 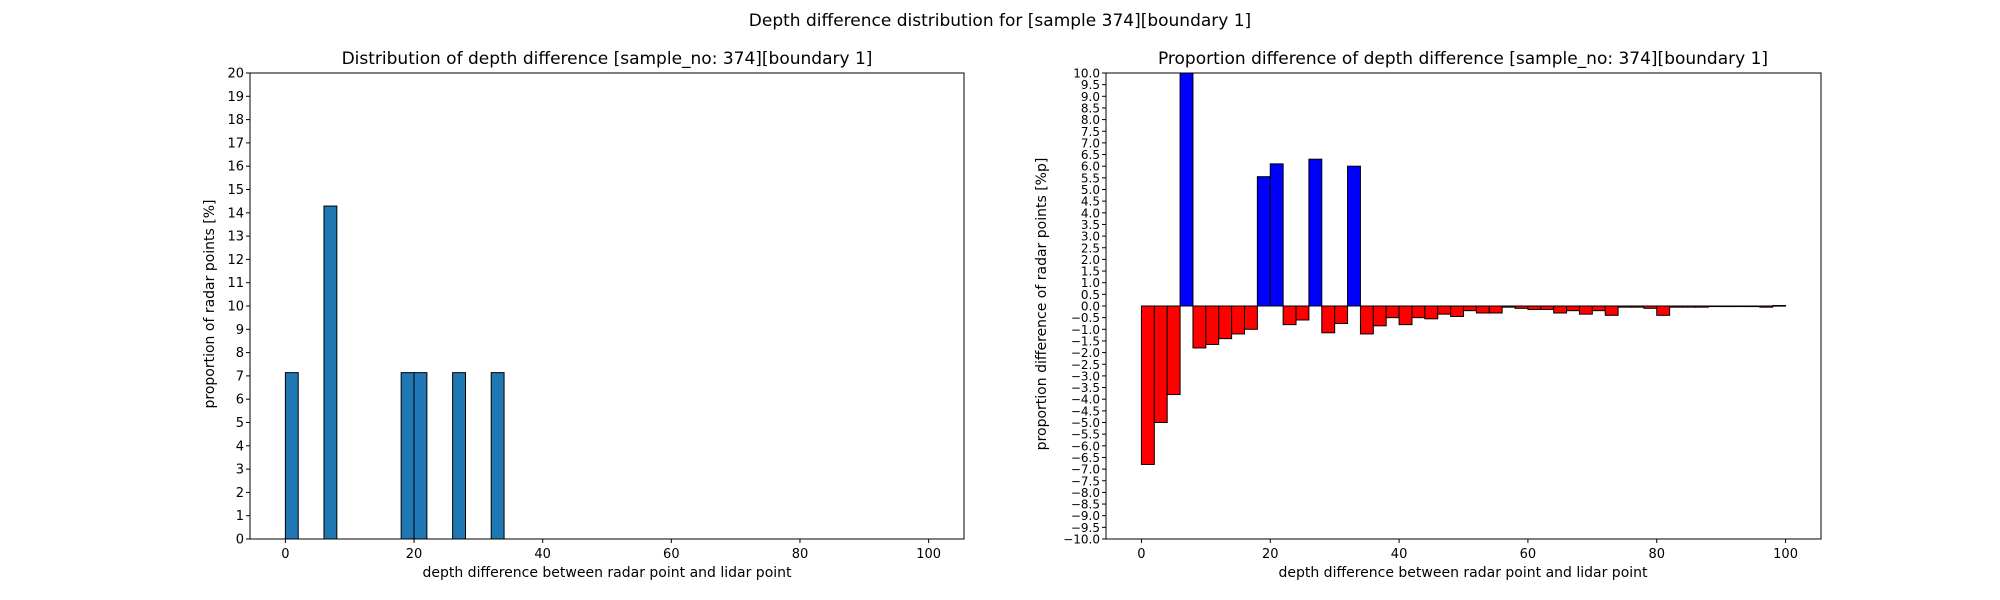 What do you see at coordinates (235, 237) in the screenshot?
I see `y-tick-label: 13` at bounding box center [235, 237].